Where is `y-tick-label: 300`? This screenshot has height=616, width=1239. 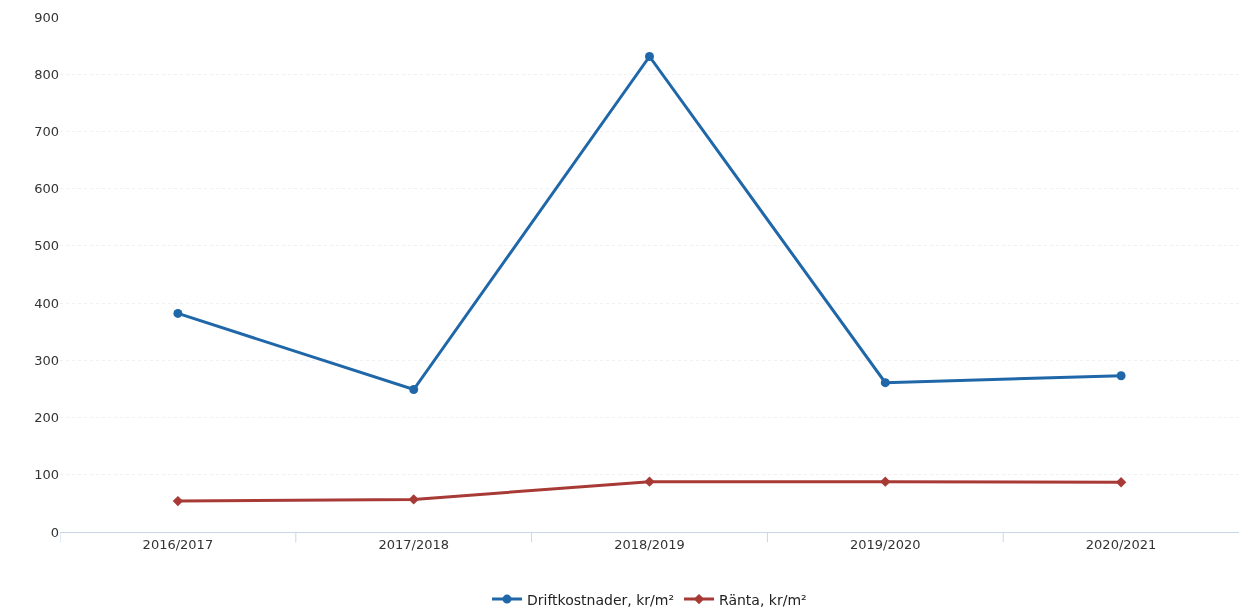
y-tick-label: 300 is located at coordinates (46, 360).